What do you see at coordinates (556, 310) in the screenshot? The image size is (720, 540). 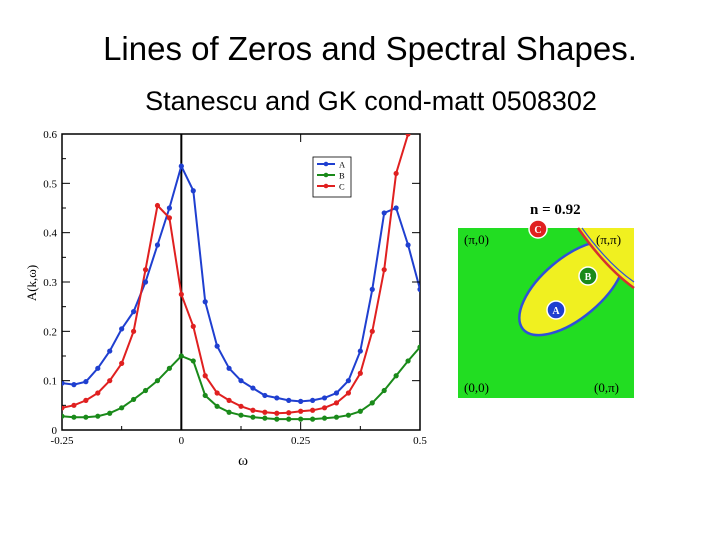 I see `point-a-marker` at bounding box center [556, 310].